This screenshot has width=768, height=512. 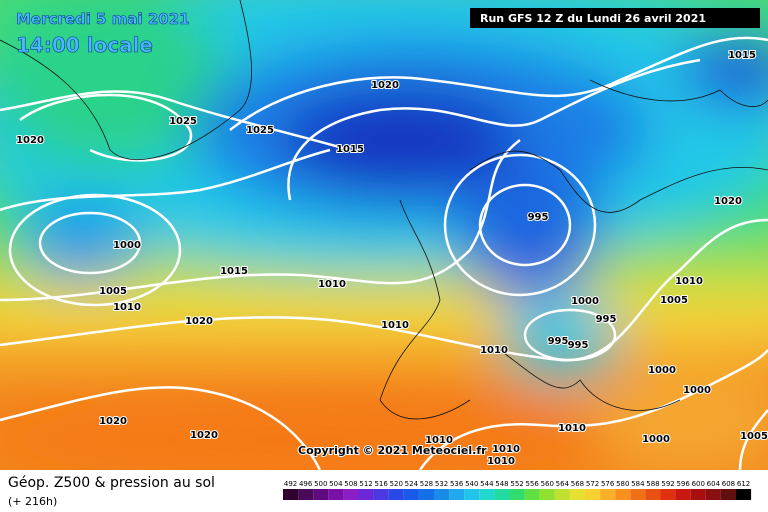 What do you see at coordinates (608, 484) in the screenshot?
I see `legend-label: 576` at bounding box center [608, 484].